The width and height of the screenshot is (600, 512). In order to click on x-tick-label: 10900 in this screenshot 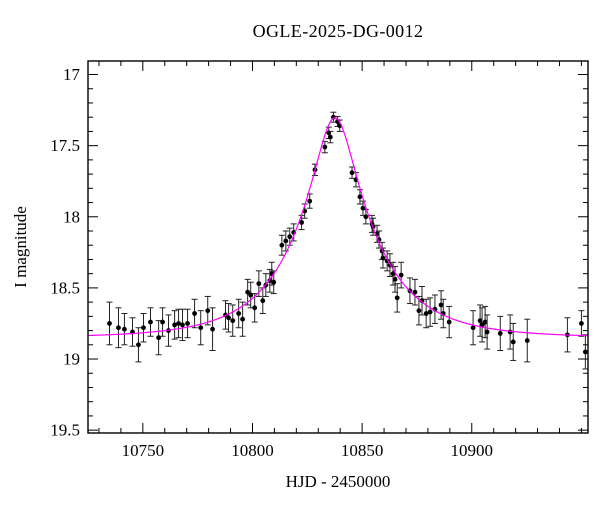, I will do `click(472, 450)`.